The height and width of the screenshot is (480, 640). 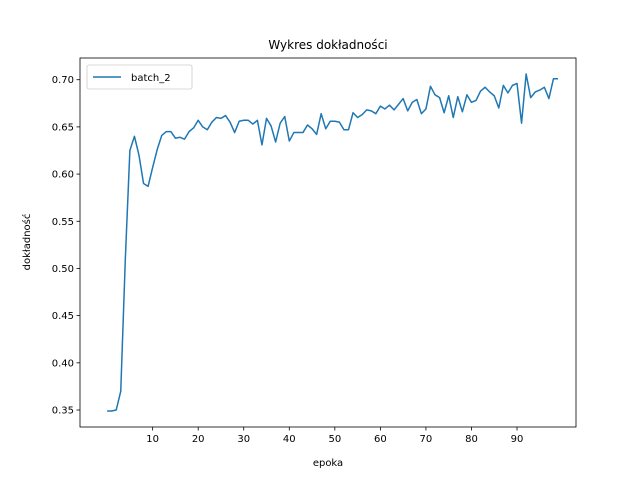 What do you see at coordinates (63, 363) in the screenshot?
I see `y-tick-label: 0.40` at bounding box center [63, 363].